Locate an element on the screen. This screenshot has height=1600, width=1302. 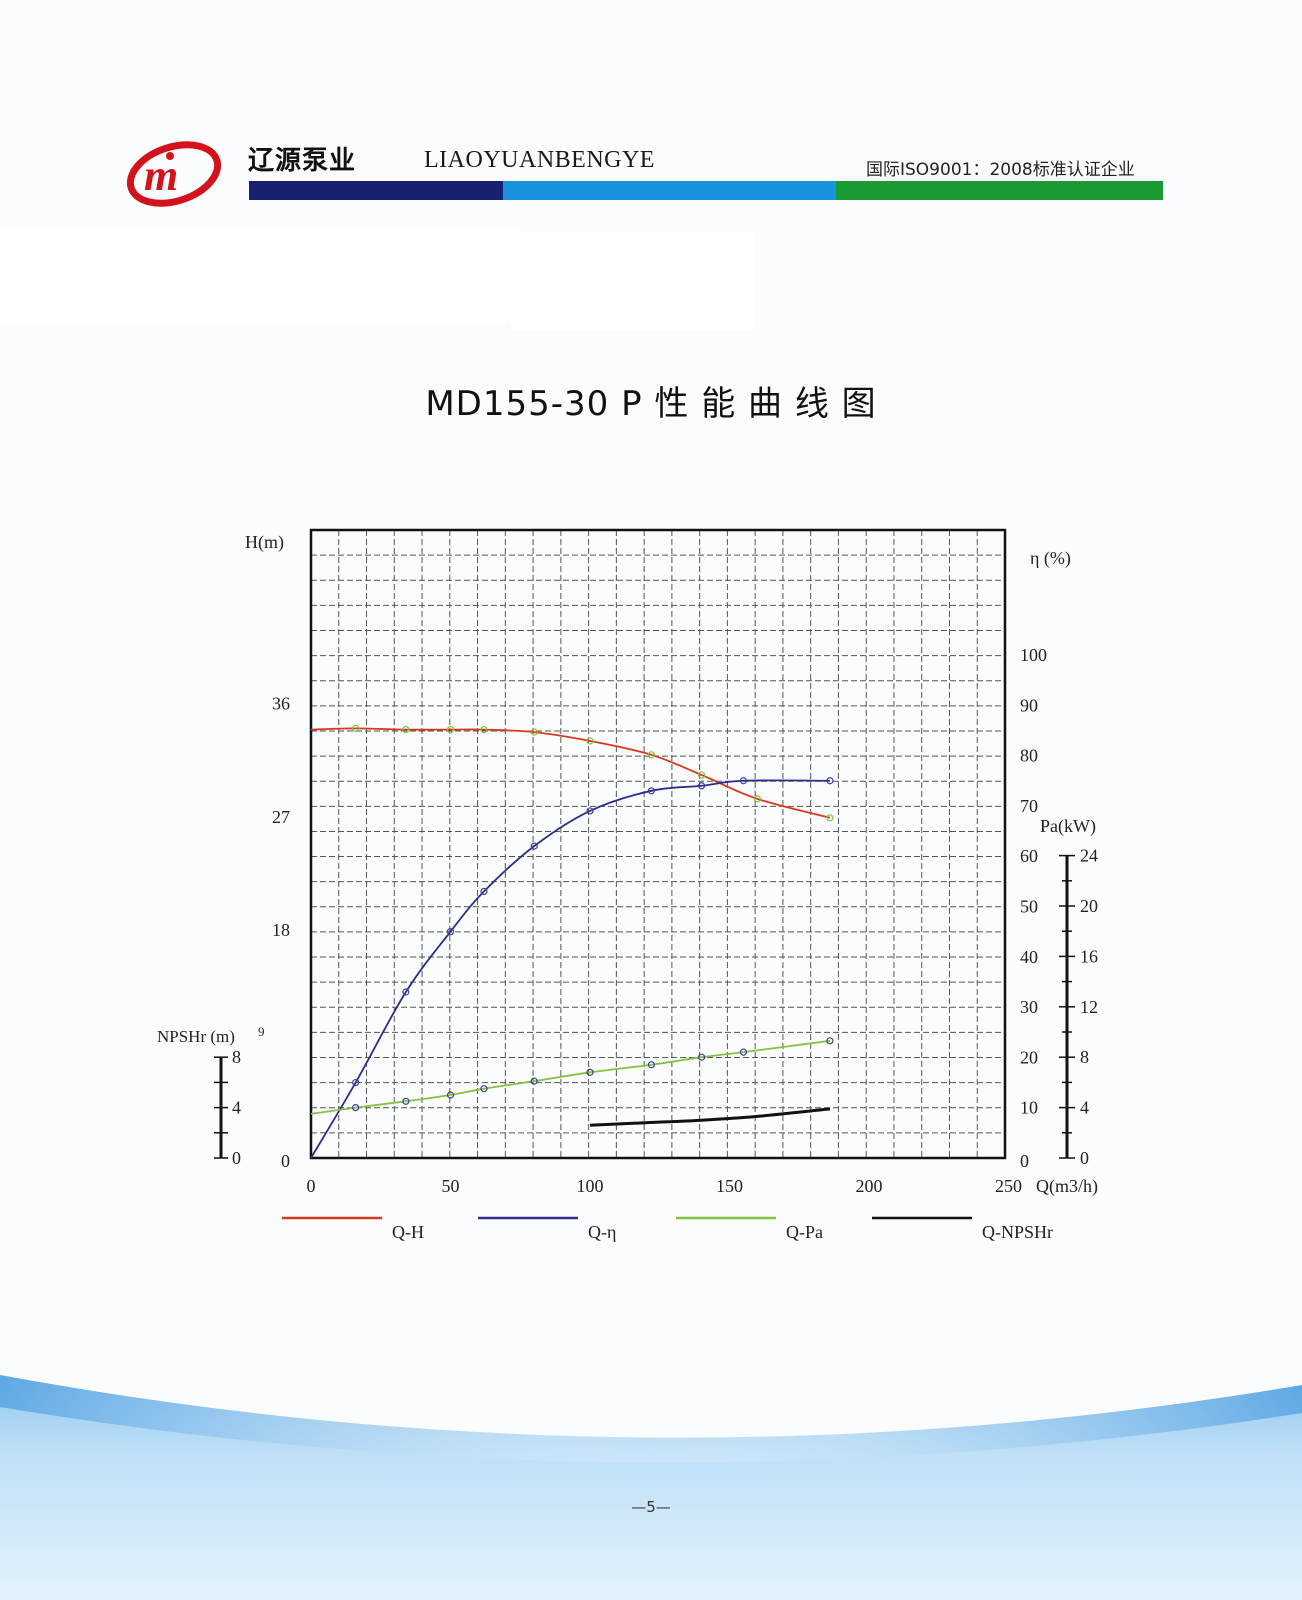
eta-tick-label: 40 is located at coordinates (1029, 957).